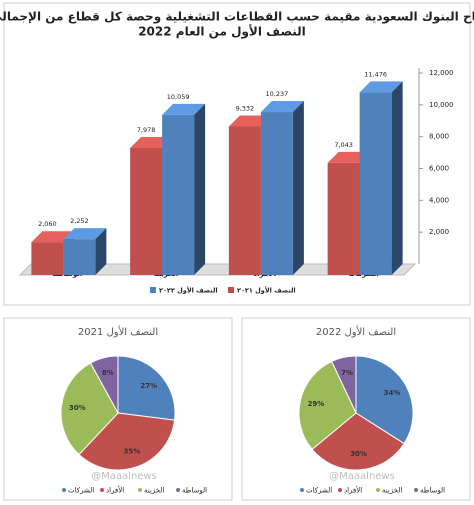 Image resolution: width=474 pixels, height=505 pixels. What do you see at coordinates (441, 73) in the screenshot?
I see `y-tick-label: 12,000` at bounding box center [441, 73].